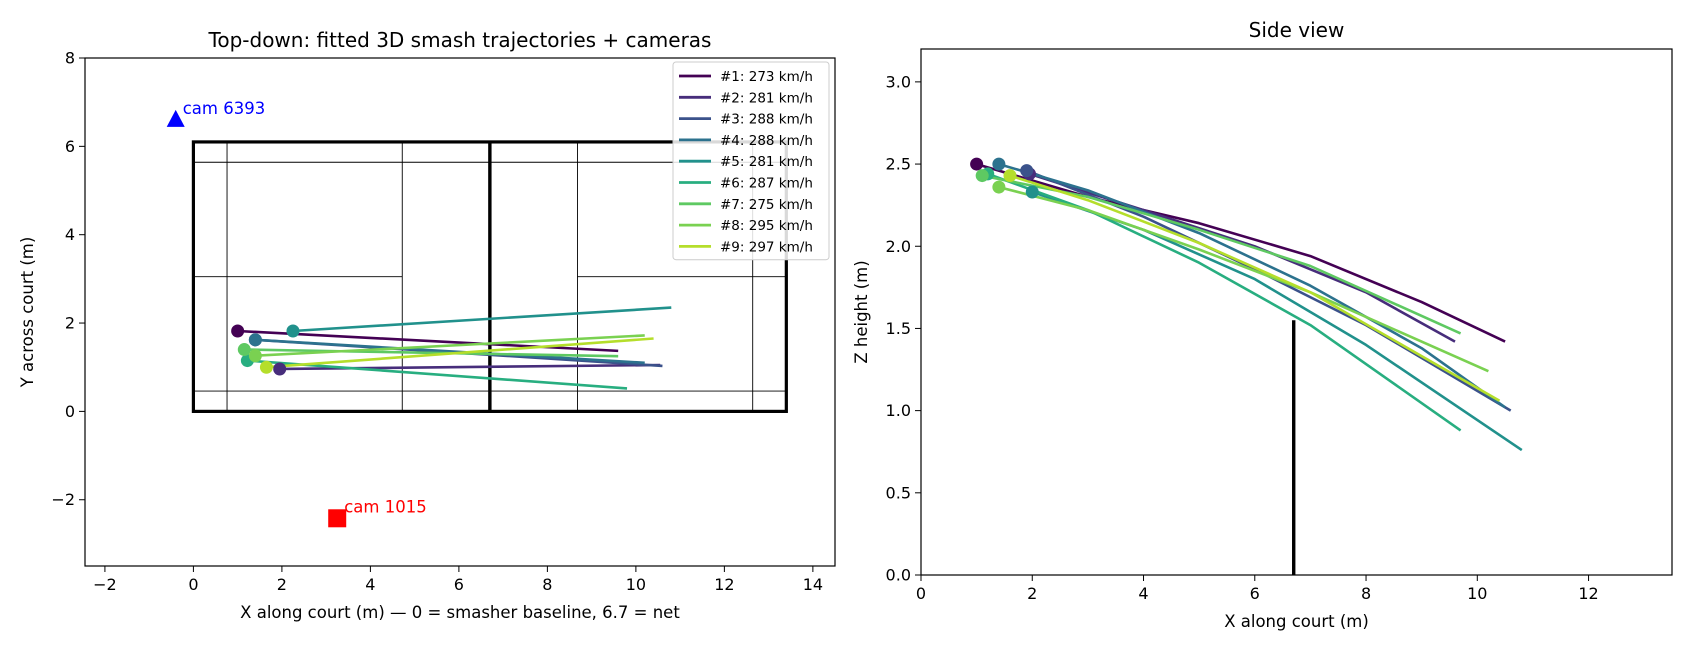  I want to click on y-tick-label: 0.5, so click(898, 492).